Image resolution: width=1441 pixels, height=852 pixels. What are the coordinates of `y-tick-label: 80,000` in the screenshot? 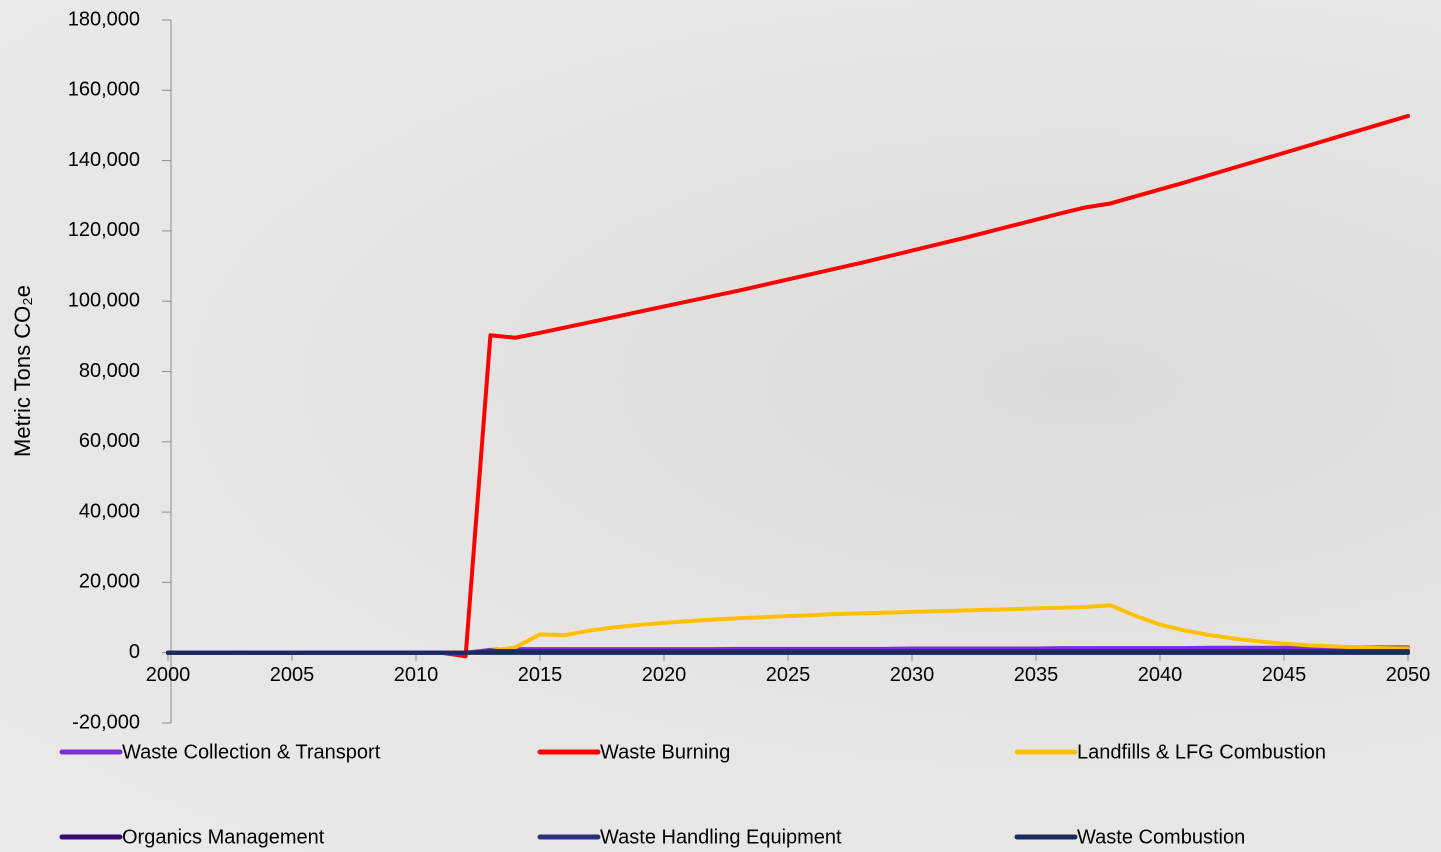 It's located at (109, 371).